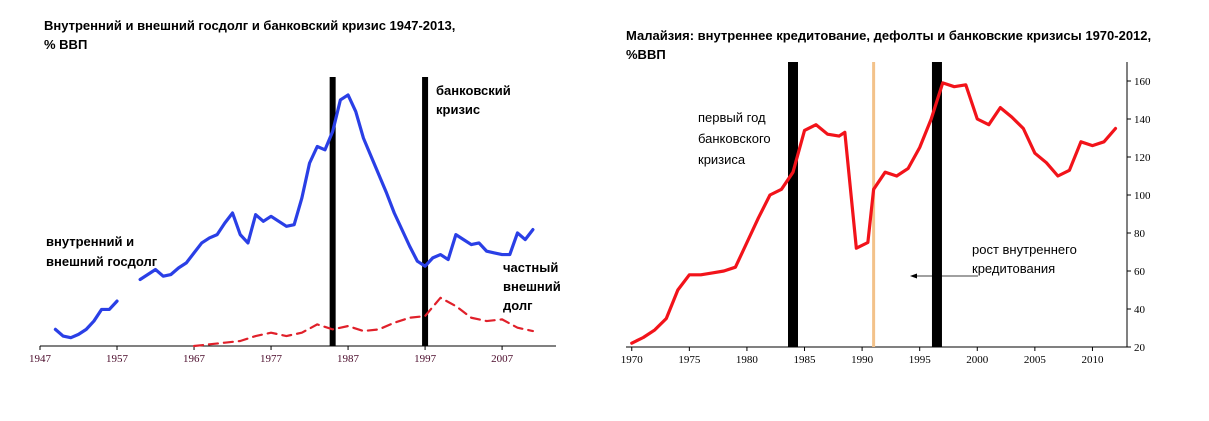 The height and width of the screenshot is (421, 1209). What do you see at coordinates (1024, 249) in the screenshot?
I see `right-annotation-line: рост внутреннего` at bounding box center [1024, 249].